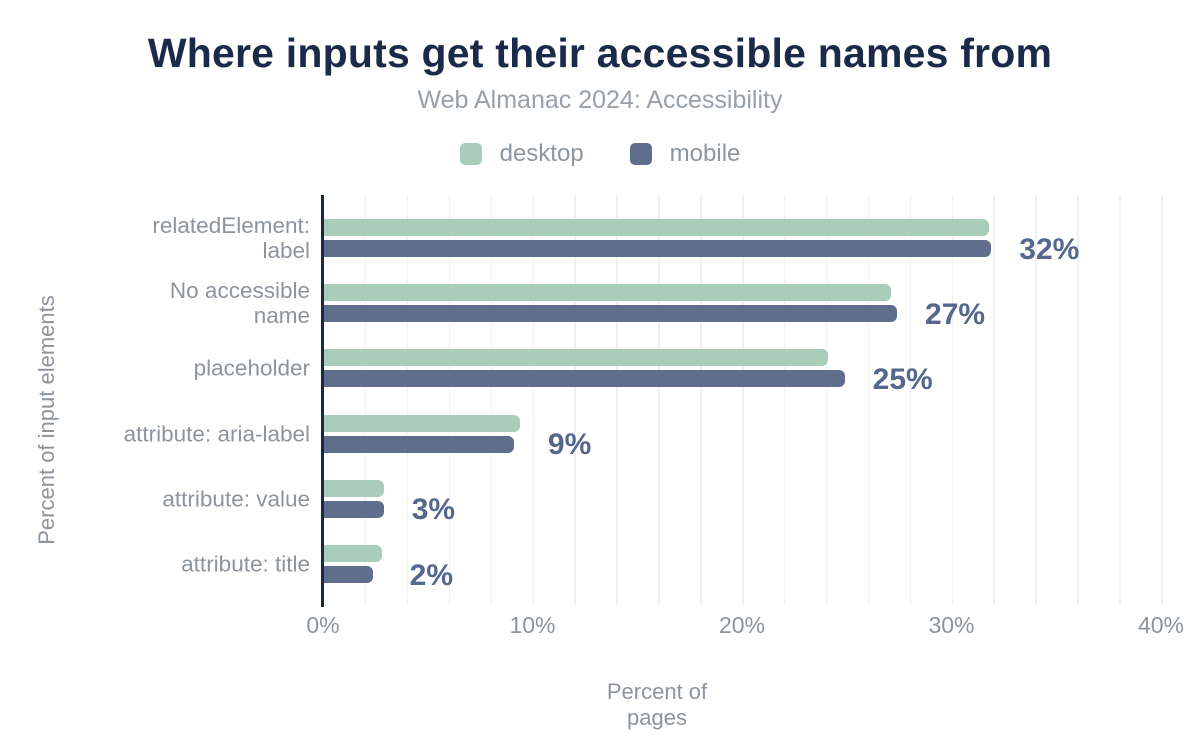  I want to click on value-label: 25%, so click(902, 379).